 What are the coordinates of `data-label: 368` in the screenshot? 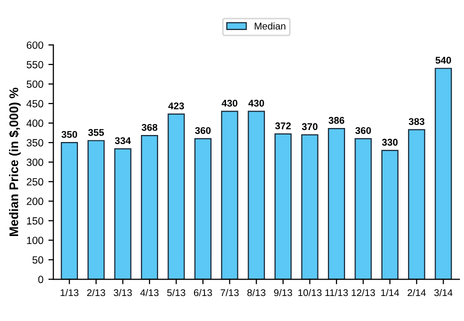 It's located at (150, 127).